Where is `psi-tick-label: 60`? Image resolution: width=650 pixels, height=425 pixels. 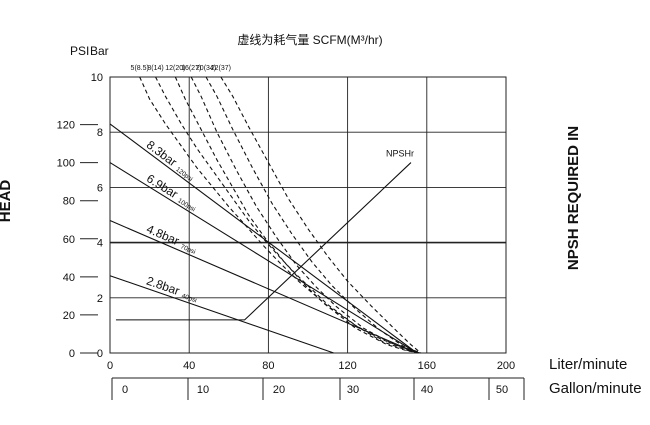 psi-tick-label: 60 is located at coordinates (69, 240).